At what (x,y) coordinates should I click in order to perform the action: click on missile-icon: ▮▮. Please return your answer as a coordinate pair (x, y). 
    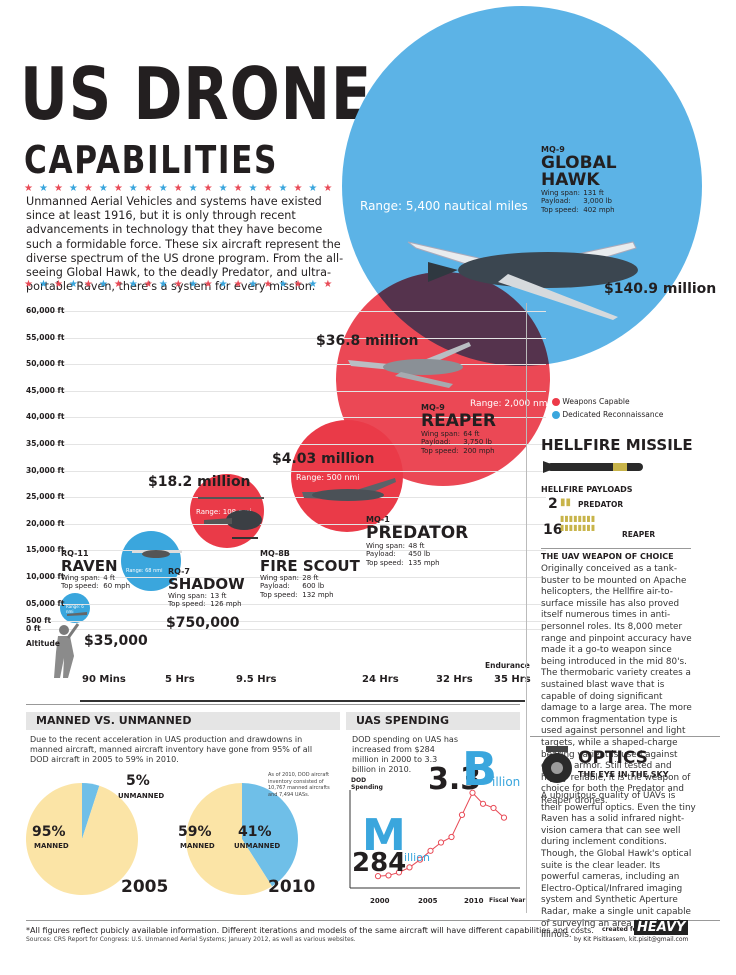
    Looking at the image, I should click on (566, 502).